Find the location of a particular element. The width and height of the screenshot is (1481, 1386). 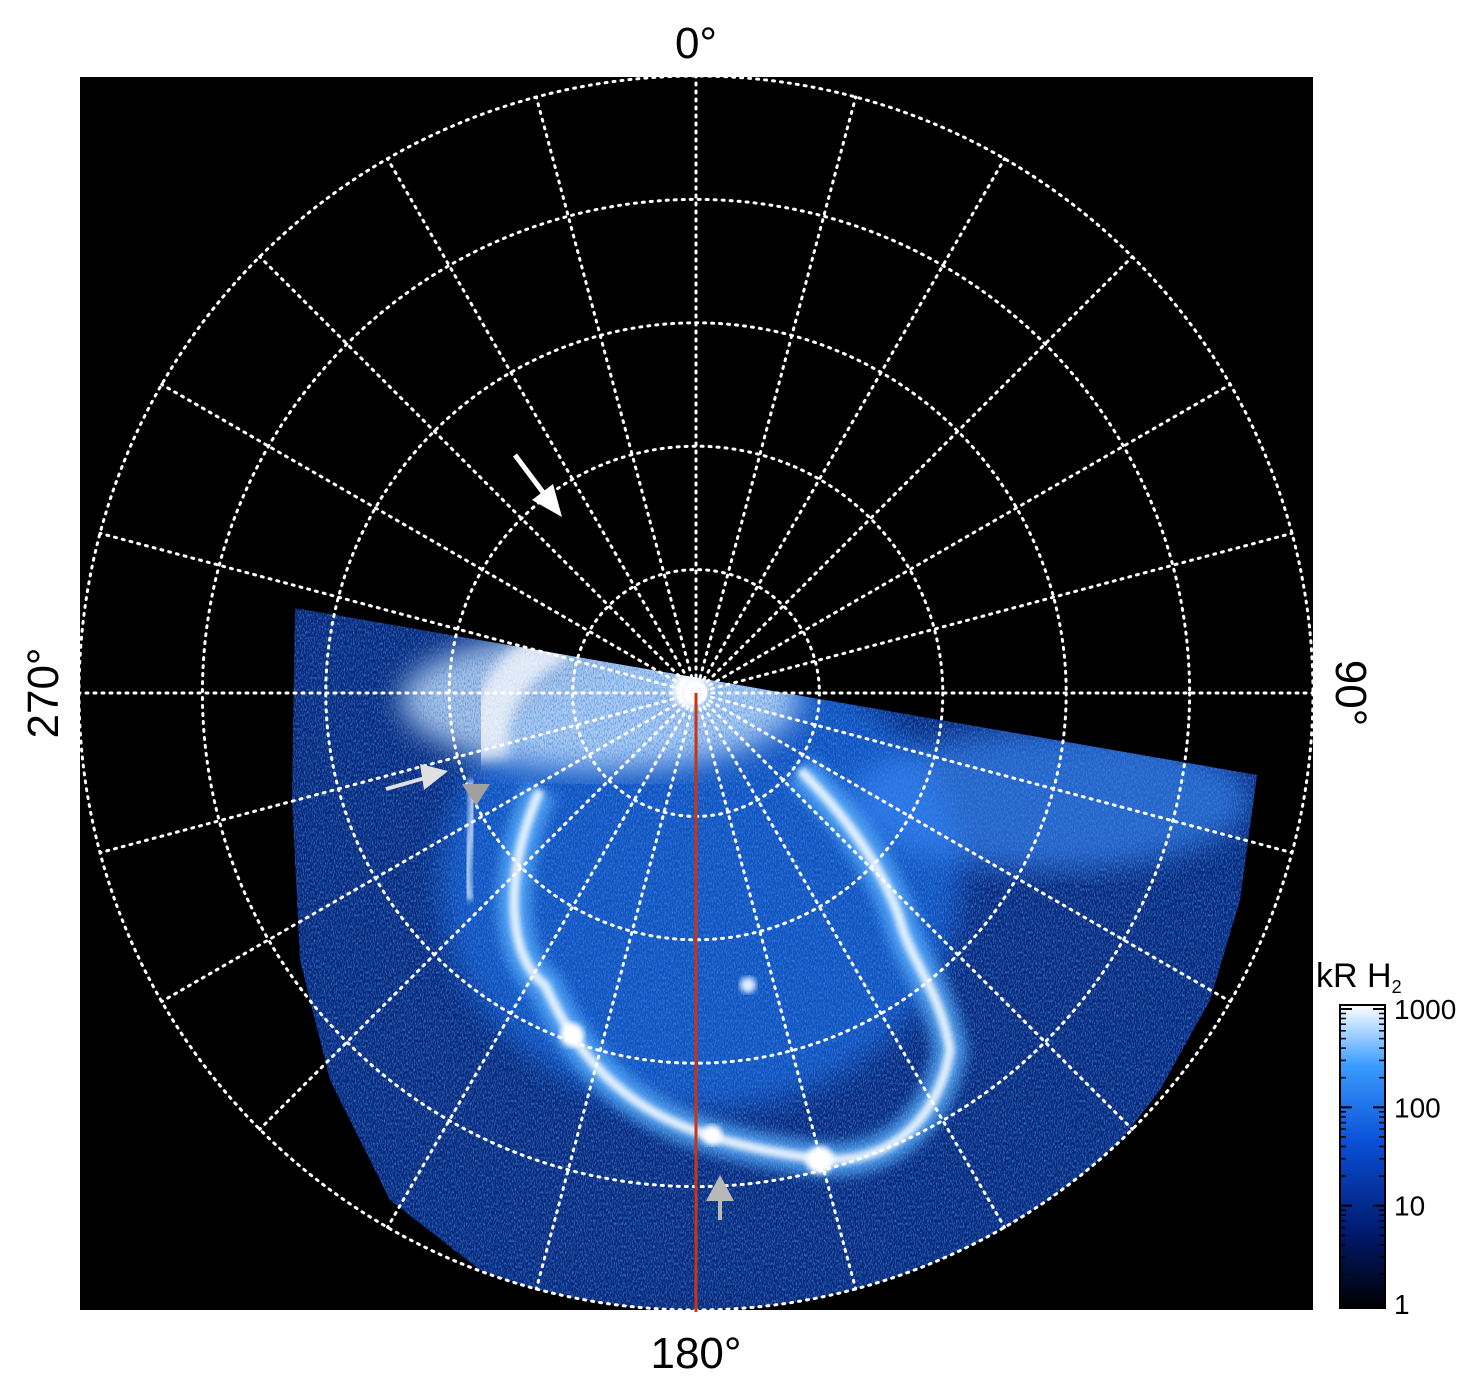

annotation-markers is located at coordinates (559, 836).